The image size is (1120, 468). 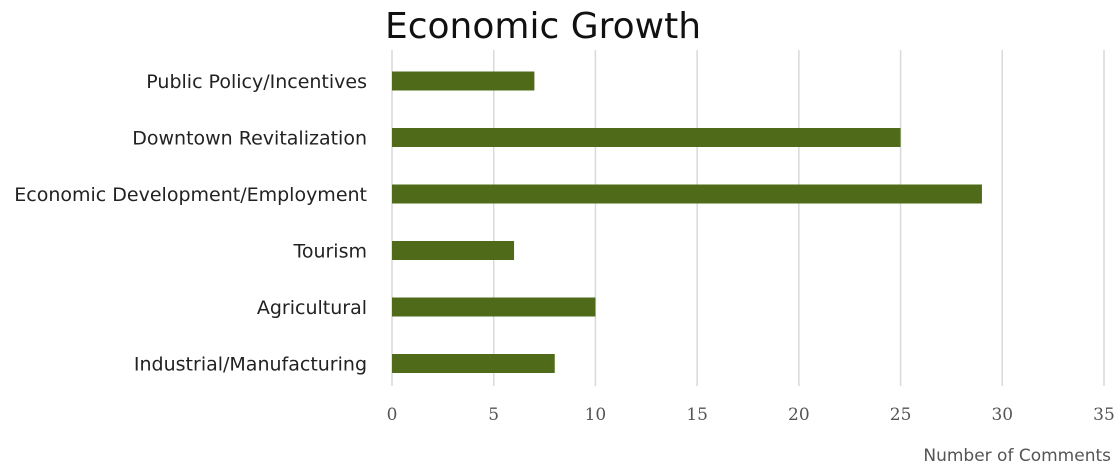 I want to click on chart-title: Economic Growth, so click(x=543, y=26).